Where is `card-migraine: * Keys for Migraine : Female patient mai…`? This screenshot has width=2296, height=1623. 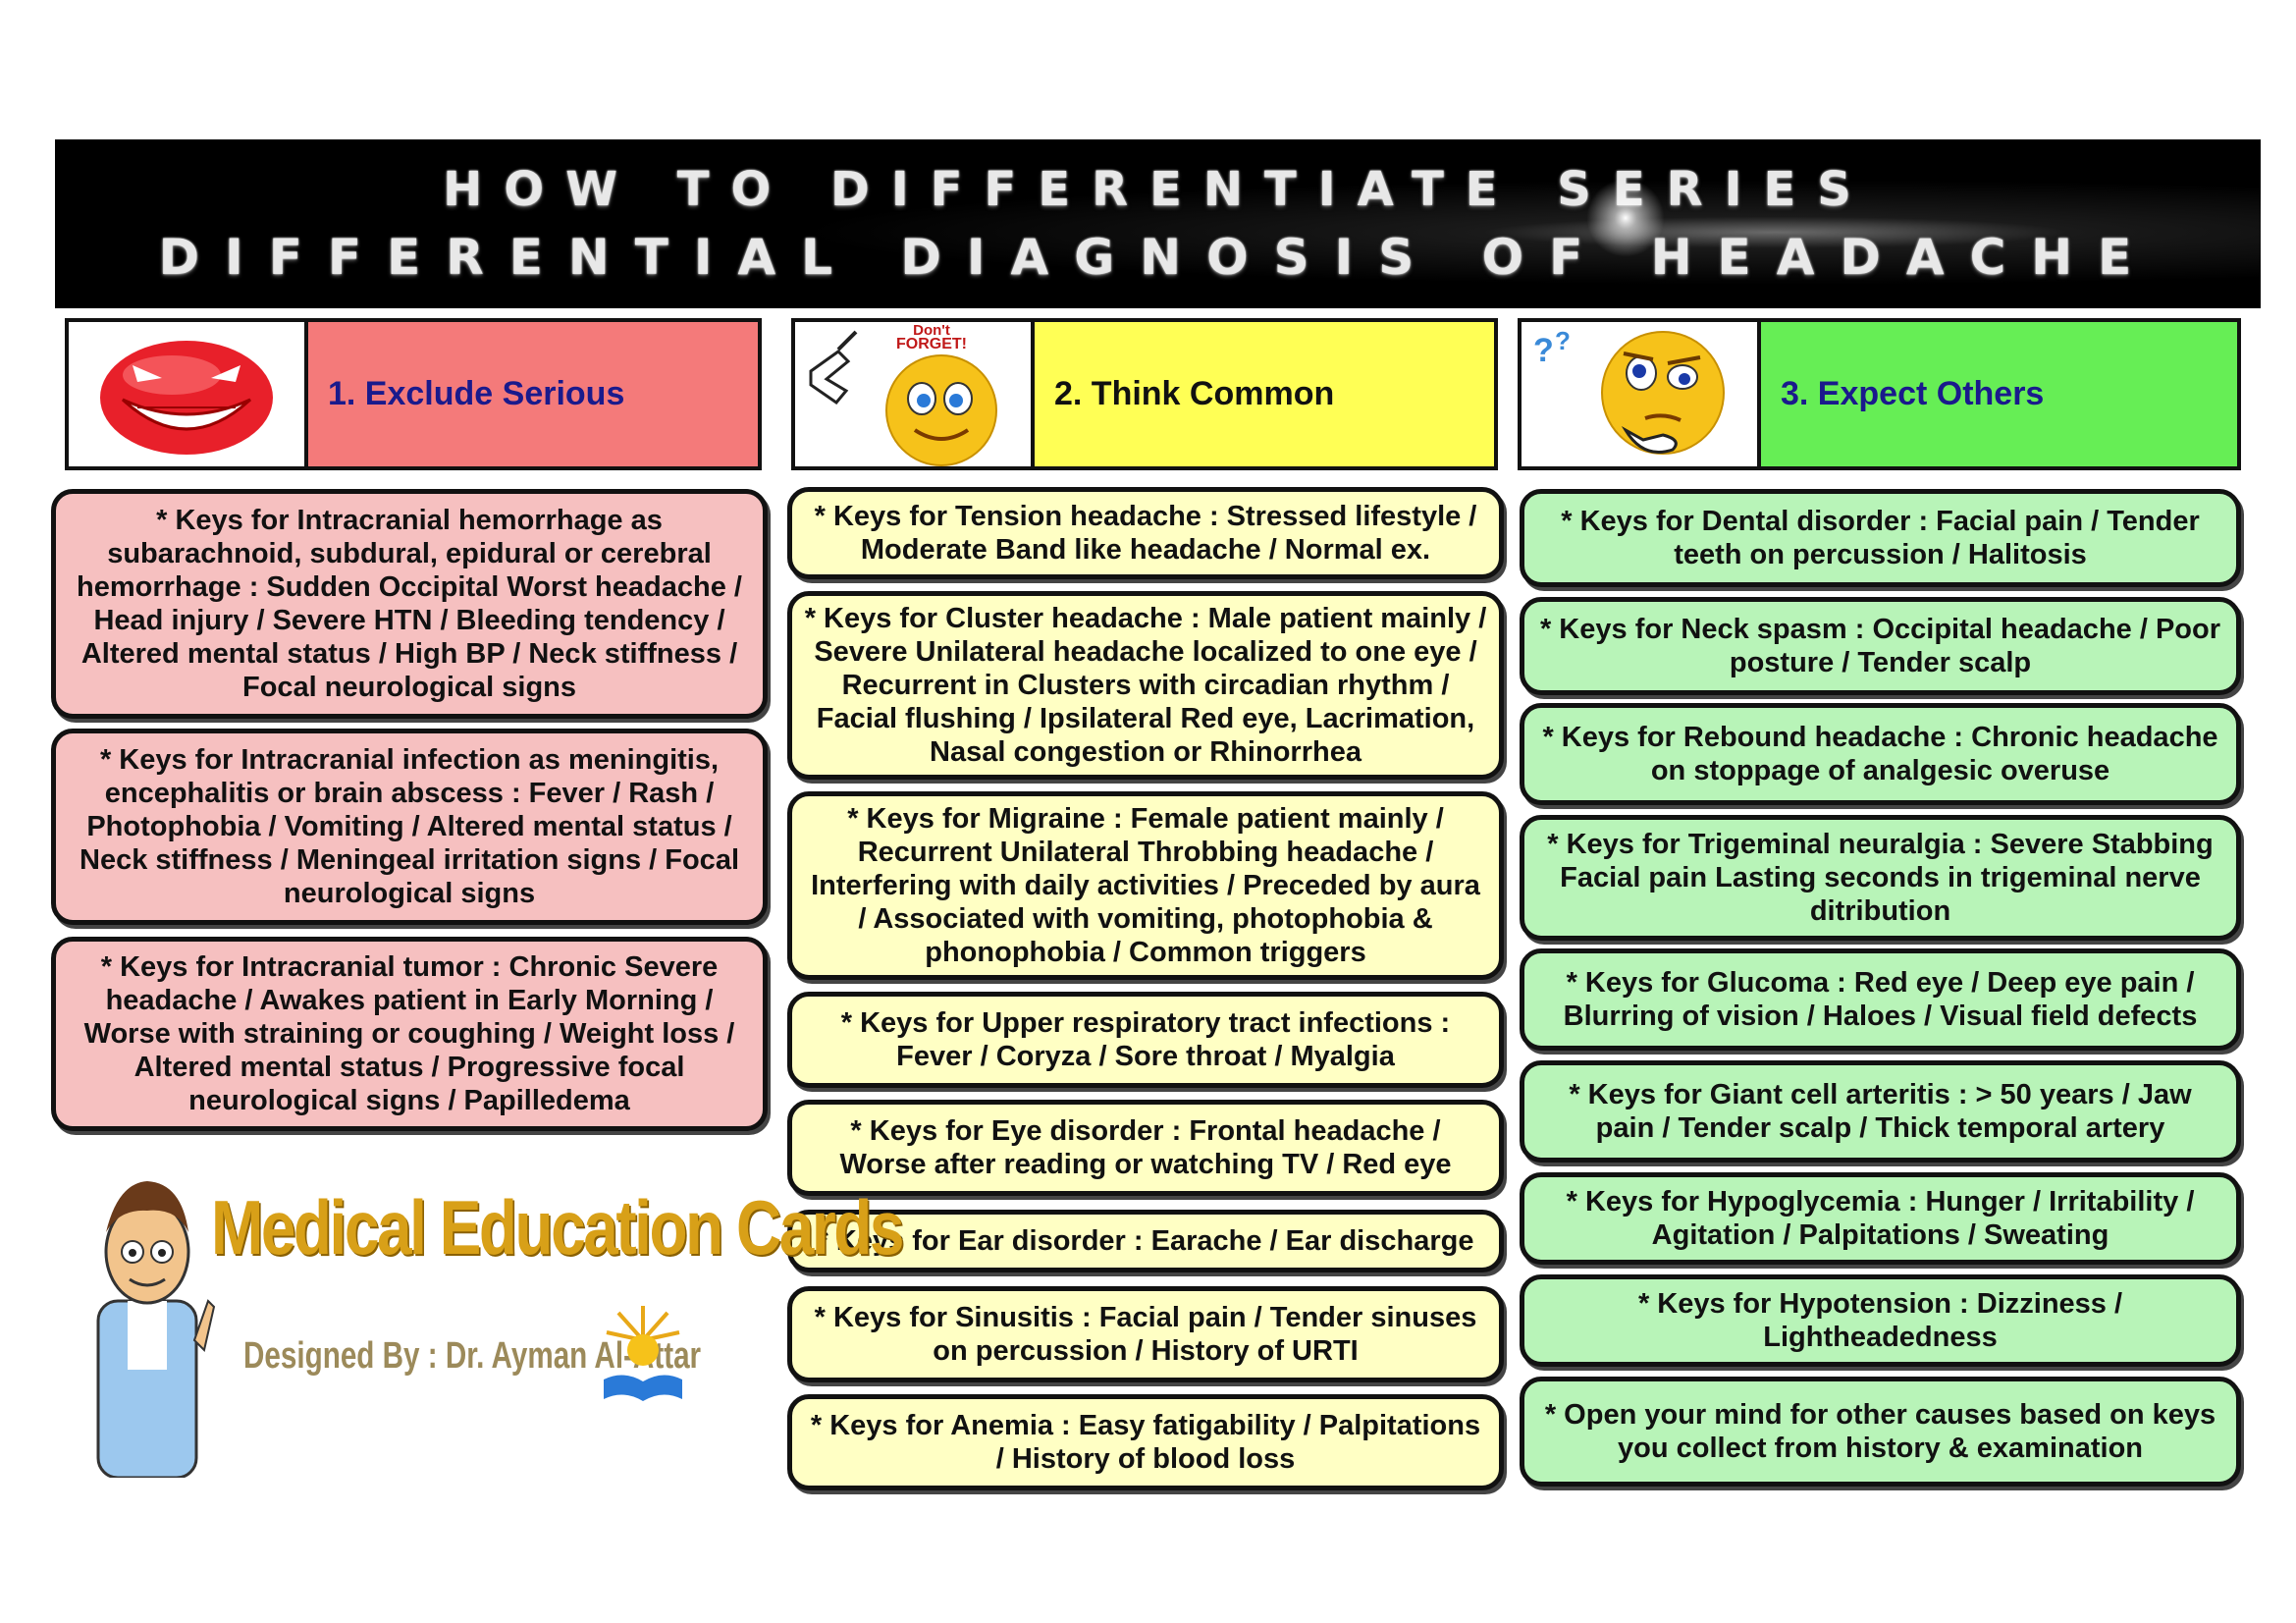
card-migraine: * Keys for Migraine : Female patient mai… is located at coordinates (1145, 885).